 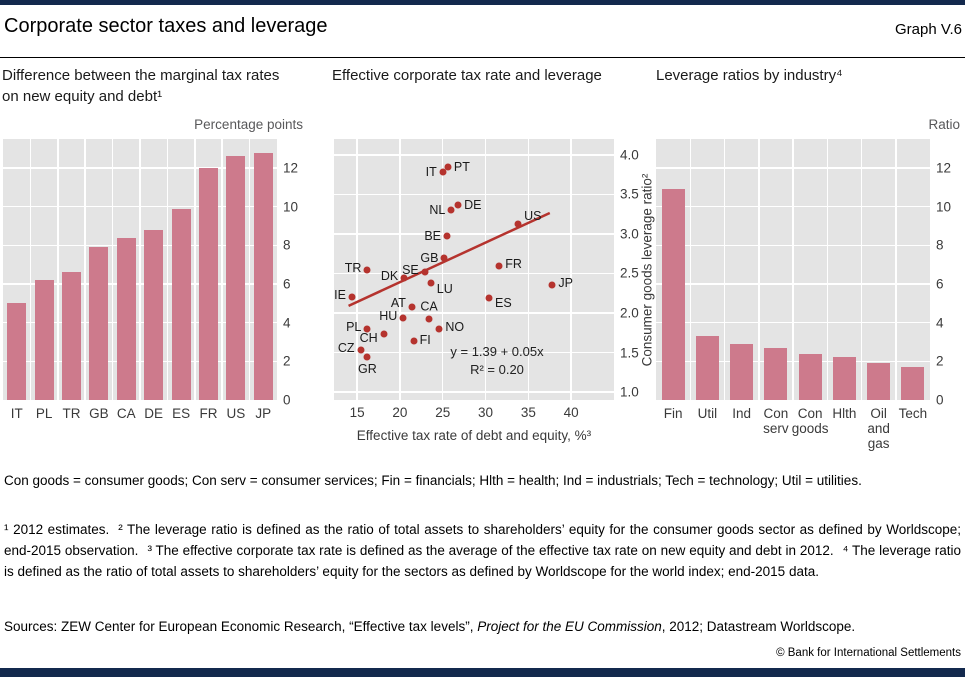 I want to click on point-TR, so click(x=367, y=270).